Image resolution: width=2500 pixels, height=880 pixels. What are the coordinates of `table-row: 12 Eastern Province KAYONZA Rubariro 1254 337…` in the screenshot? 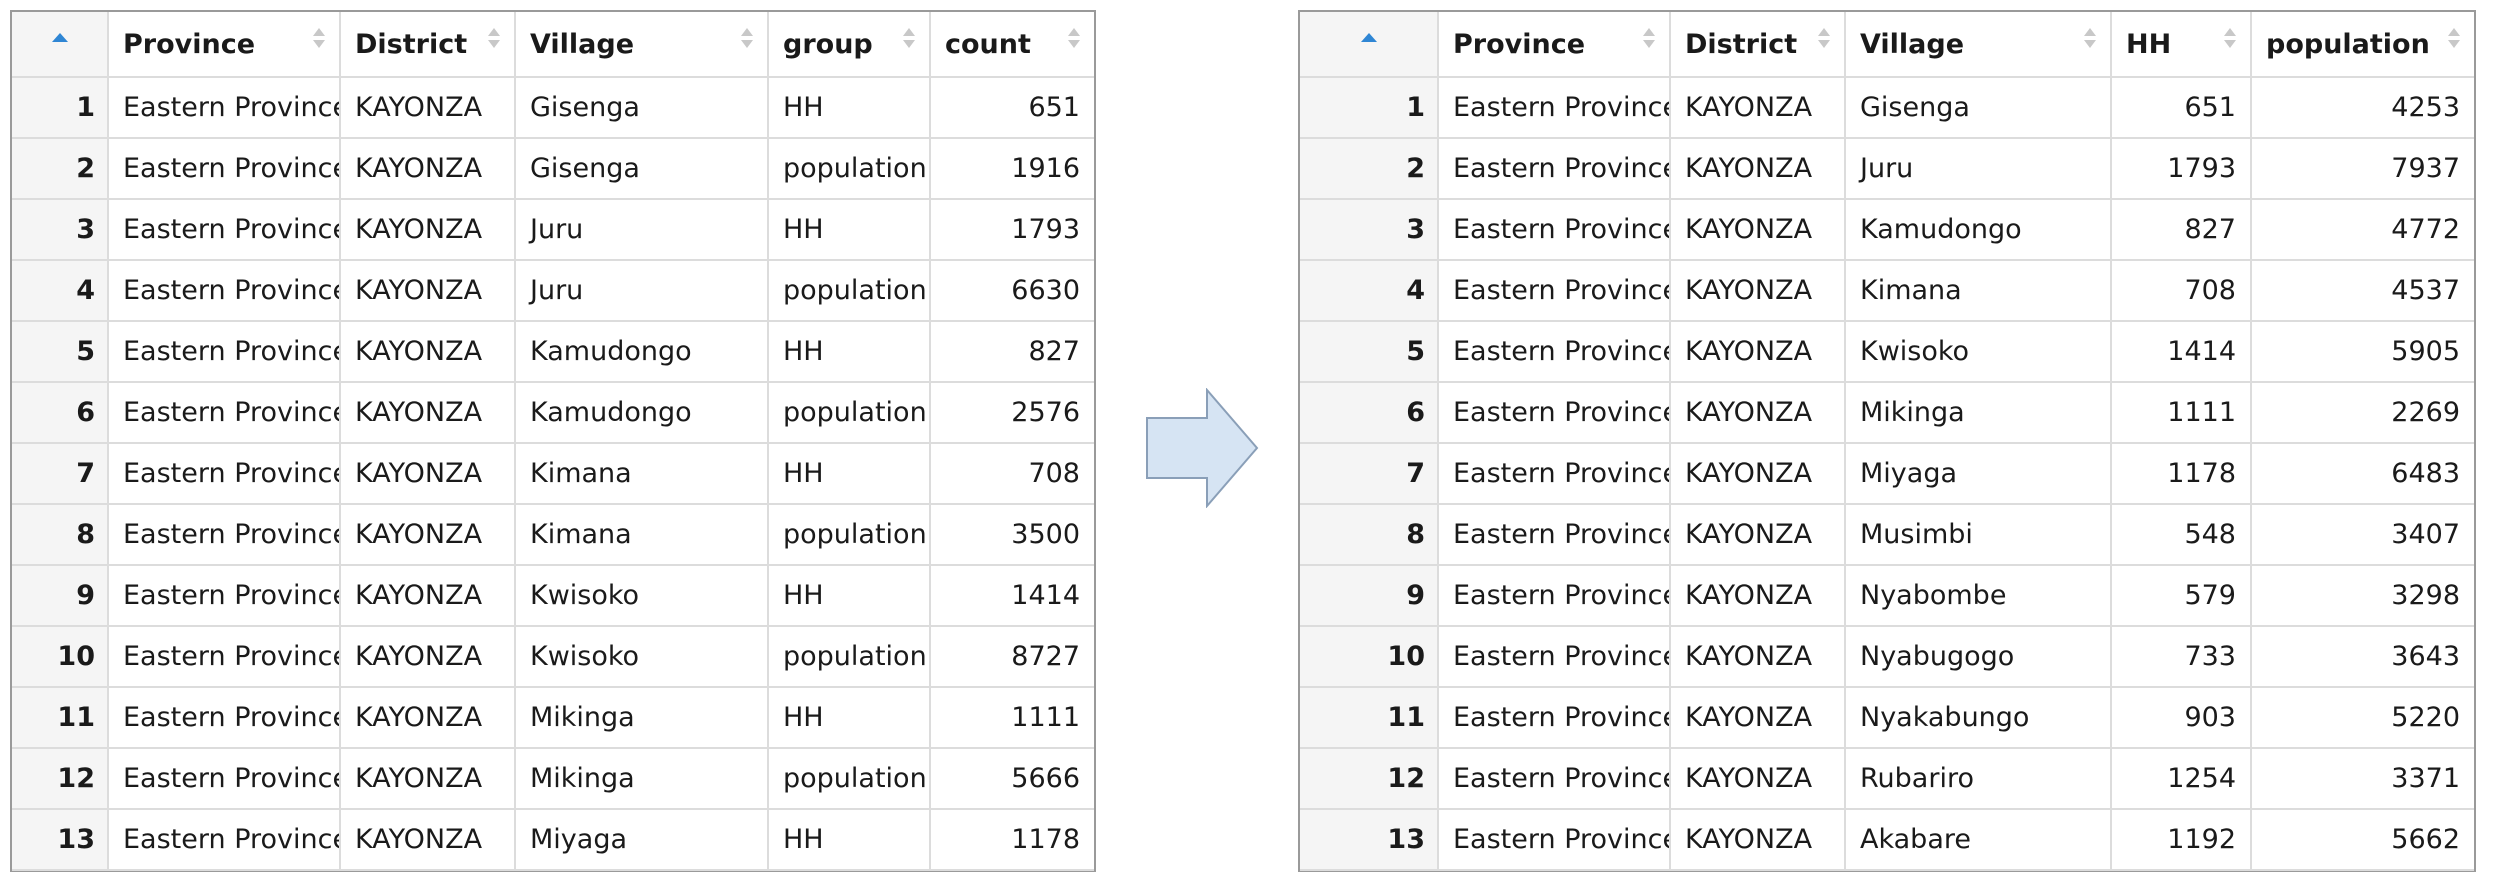 It's located at (1887, 779).